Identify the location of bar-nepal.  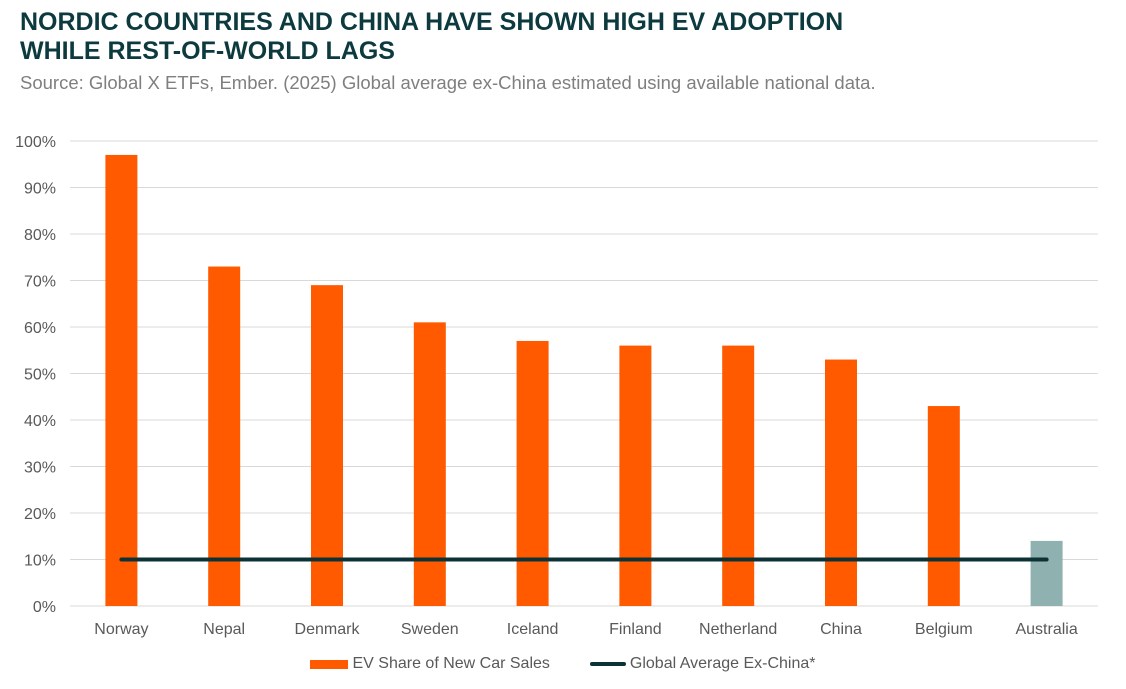
(224, 436).